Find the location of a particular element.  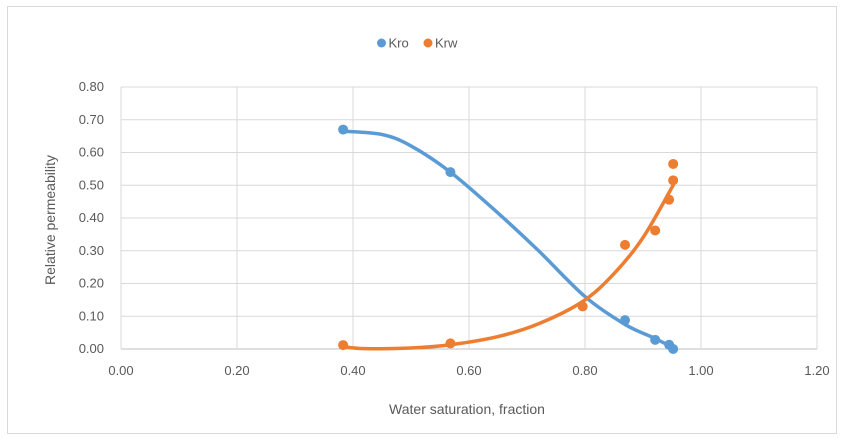

krw-legend-marker is located at coordinates (428, 43).